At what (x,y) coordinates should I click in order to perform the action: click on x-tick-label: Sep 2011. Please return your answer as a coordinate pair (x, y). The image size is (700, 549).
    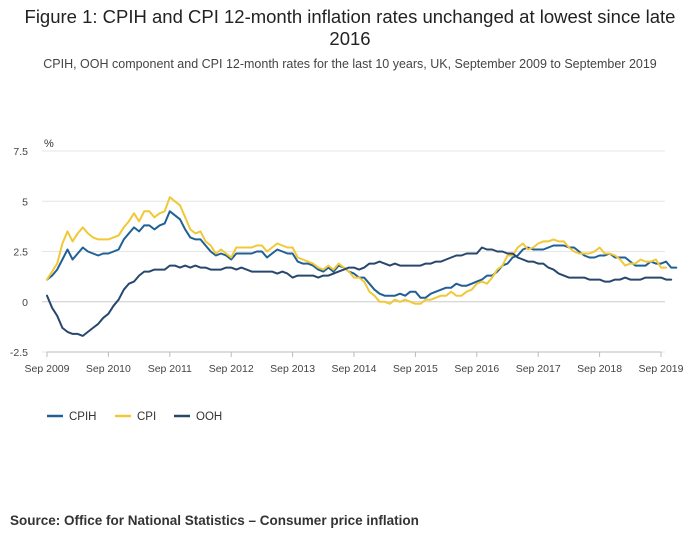
    Looking at the image, I should click on (170, 369).